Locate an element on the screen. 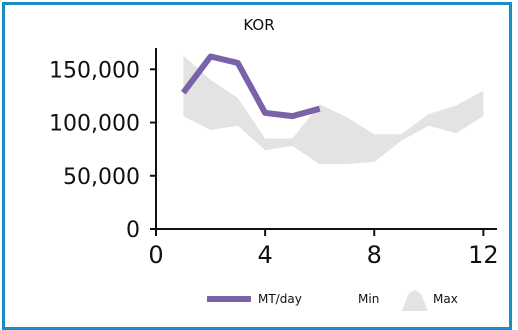 The height and width of the screenshot is (330, 518). chart-title: KOR is located at coordinates (259, 25).